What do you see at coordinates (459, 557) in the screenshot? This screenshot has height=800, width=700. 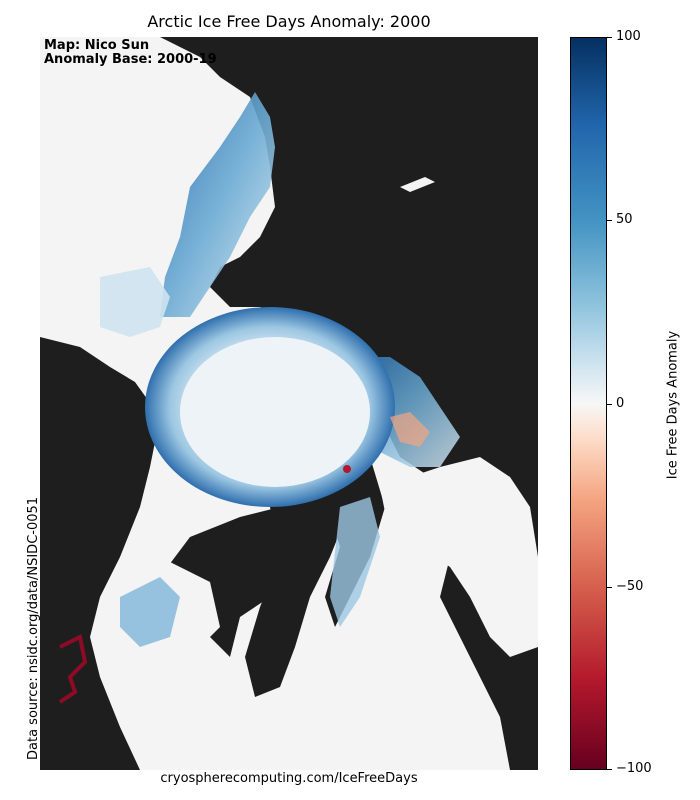 I see `ocean-white-sea` at bounding box center [459, 557].